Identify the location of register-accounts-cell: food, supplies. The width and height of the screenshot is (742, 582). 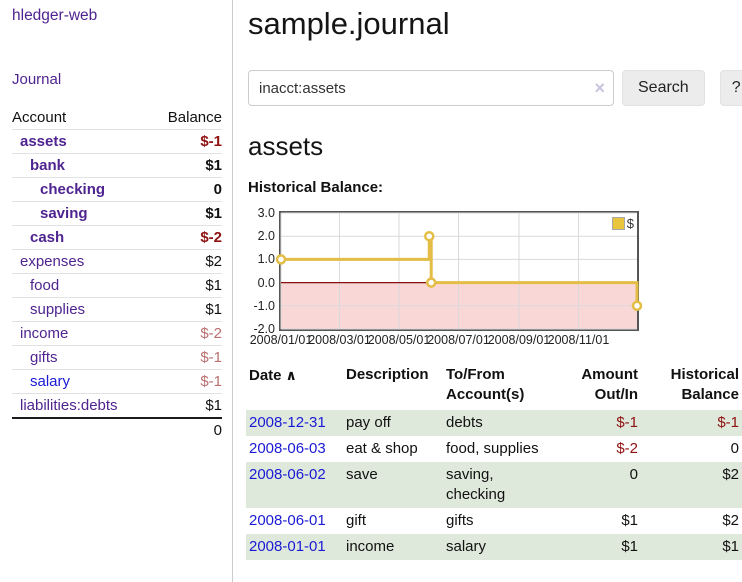
(492, 448).